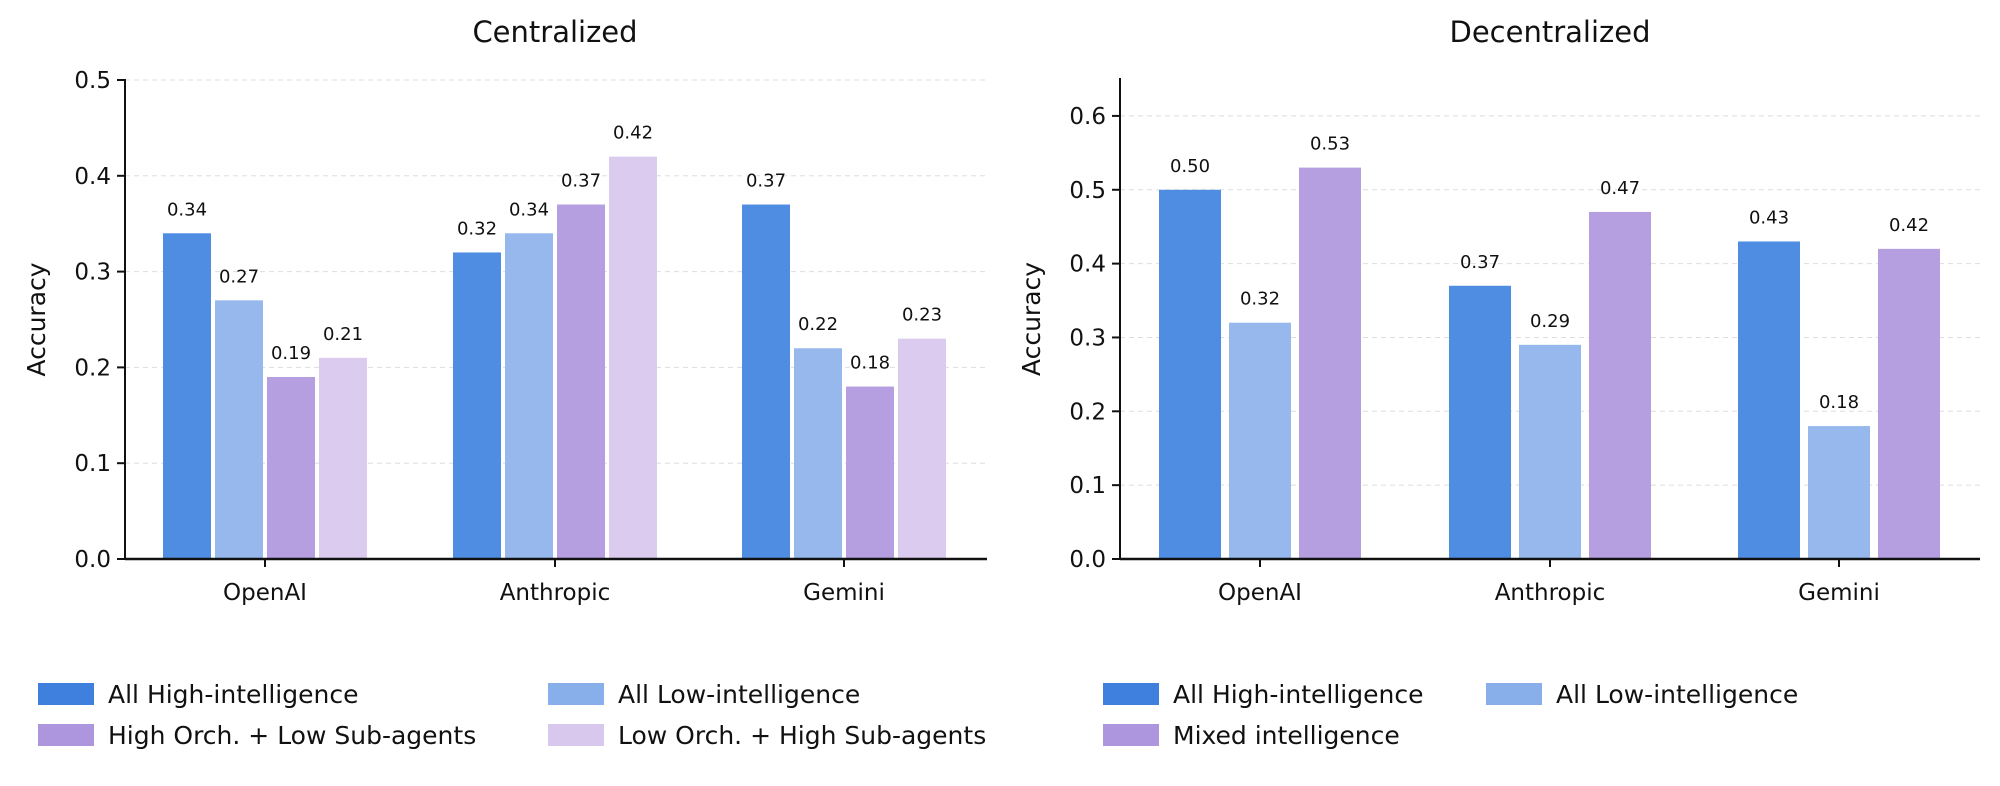  What do you see at coordinates (1286, 735) in the screenshot?
I see `legend-label: Mixed intelligence` at bounding box center [1286, 735].